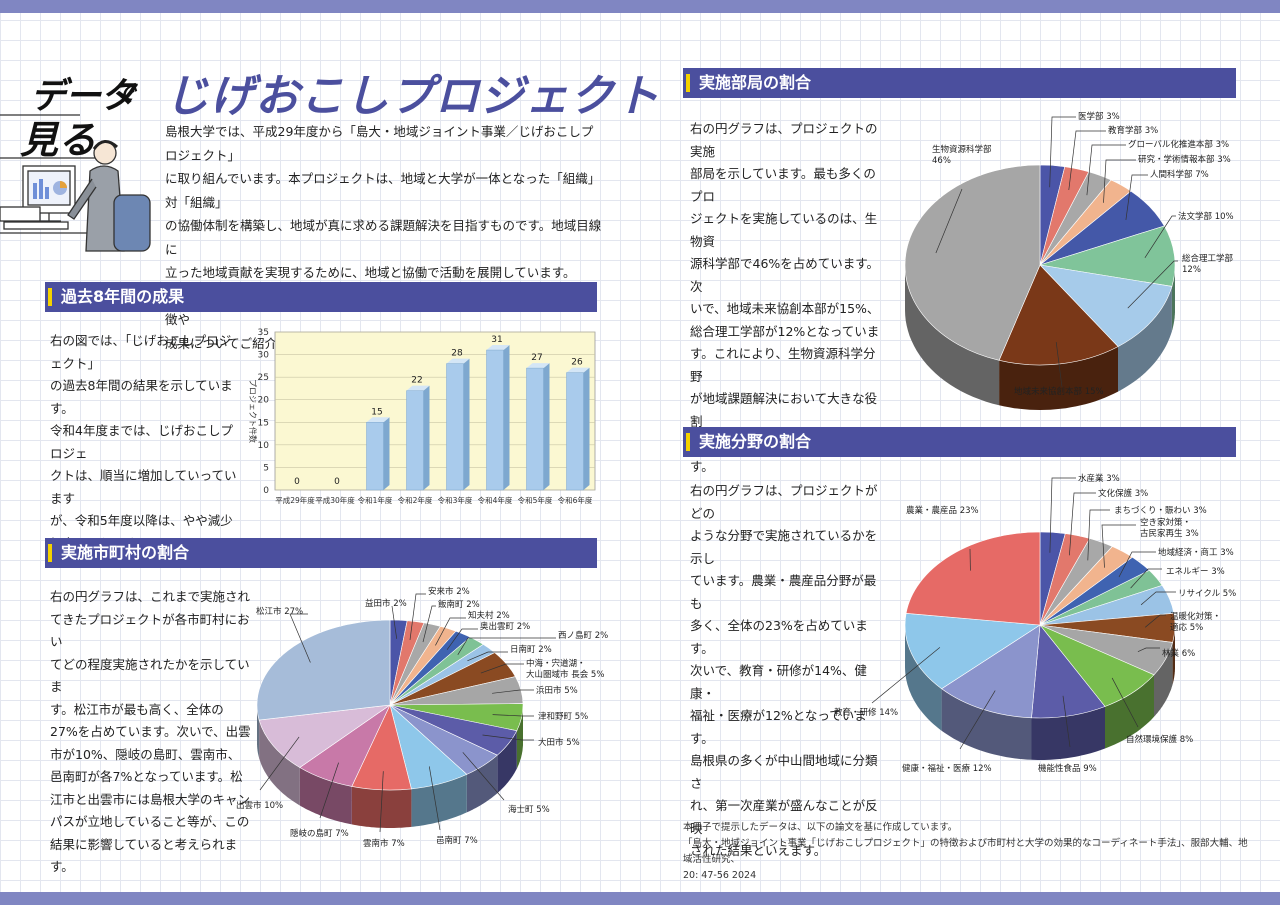 This screenshot has width=1280, height=905. Describe the element at coordinates (75, 183) in the screenshot. I see `office-worker-illustration` at that location.